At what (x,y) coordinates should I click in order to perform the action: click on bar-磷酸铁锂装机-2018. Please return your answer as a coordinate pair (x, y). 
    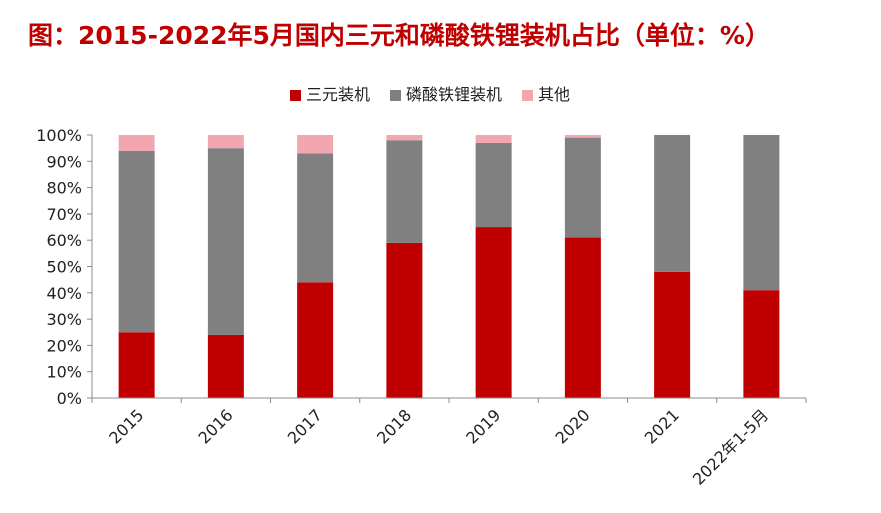
    Looking at the image, I should click on (404, 191).